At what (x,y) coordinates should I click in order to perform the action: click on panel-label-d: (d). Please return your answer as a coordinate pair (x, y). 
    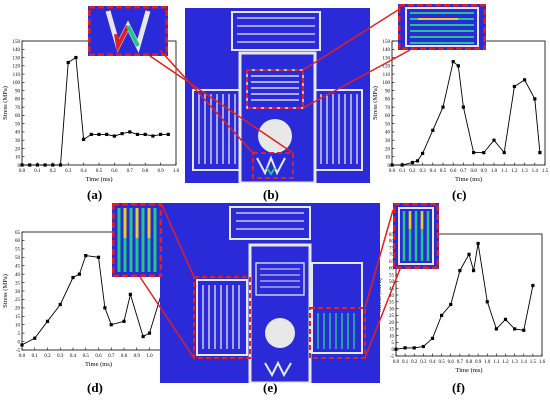
    Looking at the image, I should click on (95, 387).